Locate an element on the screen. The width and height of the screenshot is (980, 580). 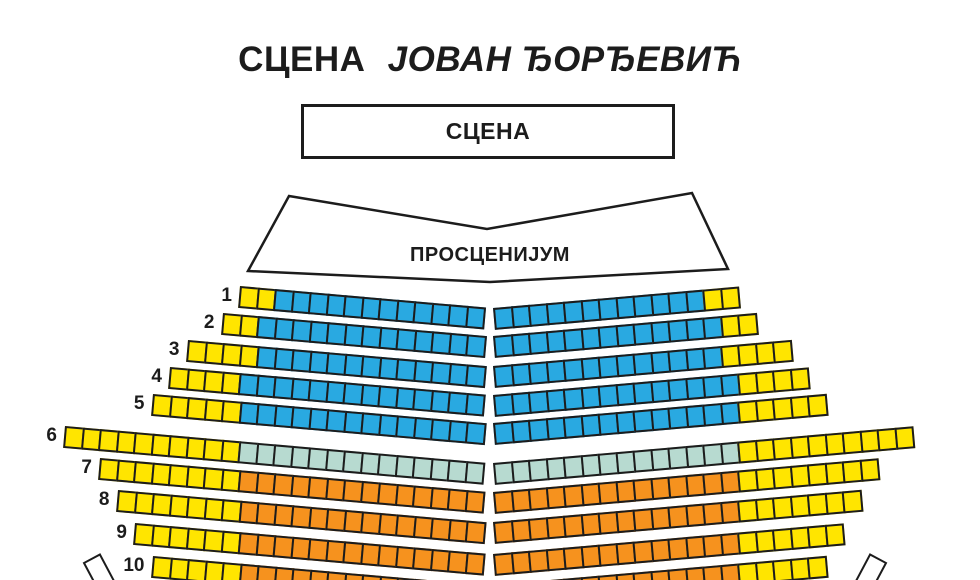
stage-label: СЦЕНА is located at coordinates (488, 131).